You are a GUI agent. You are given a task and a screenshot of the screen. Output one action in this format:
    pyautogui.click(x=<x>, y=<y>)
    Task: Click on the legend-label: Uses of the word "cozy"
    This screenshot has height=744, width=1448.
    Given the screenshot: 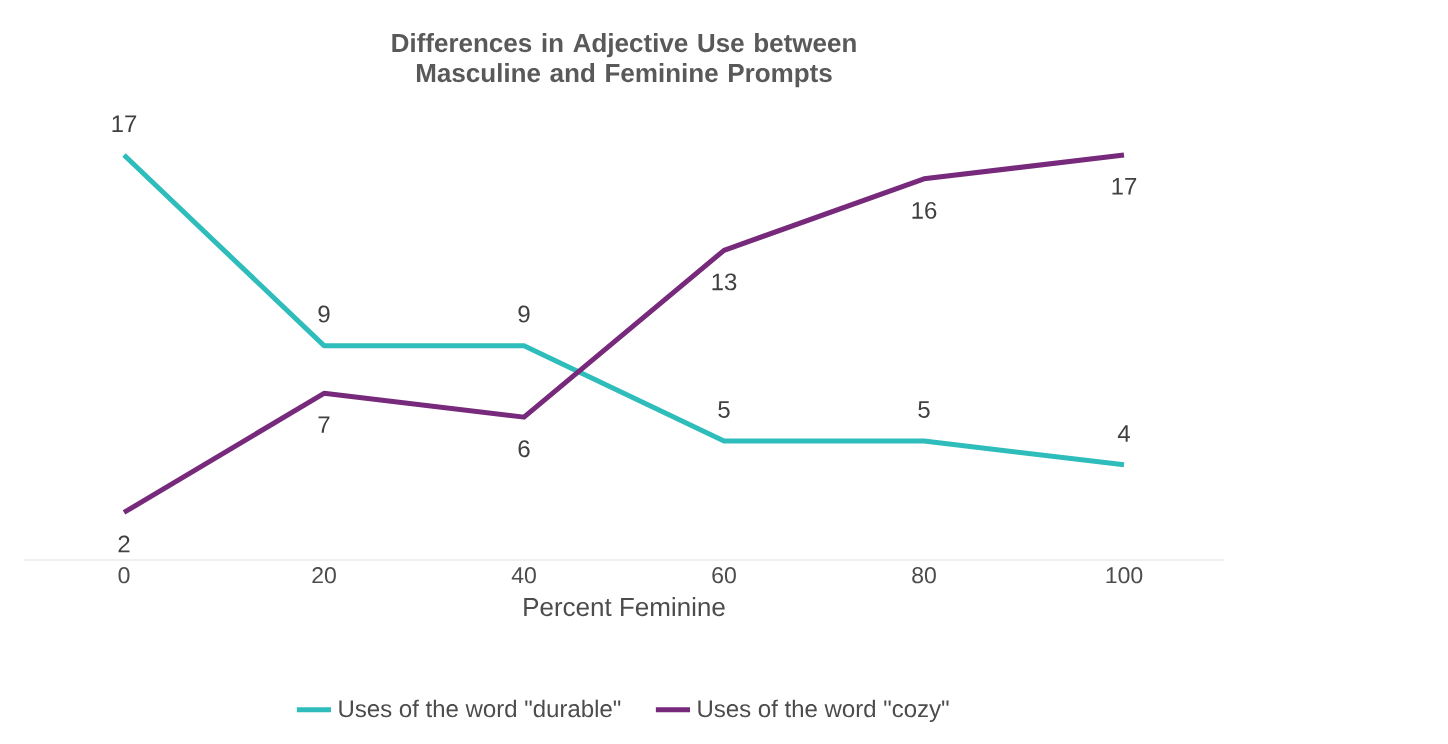 What is the action you would take?
    pyautogui.click(x=823, y=711)
    